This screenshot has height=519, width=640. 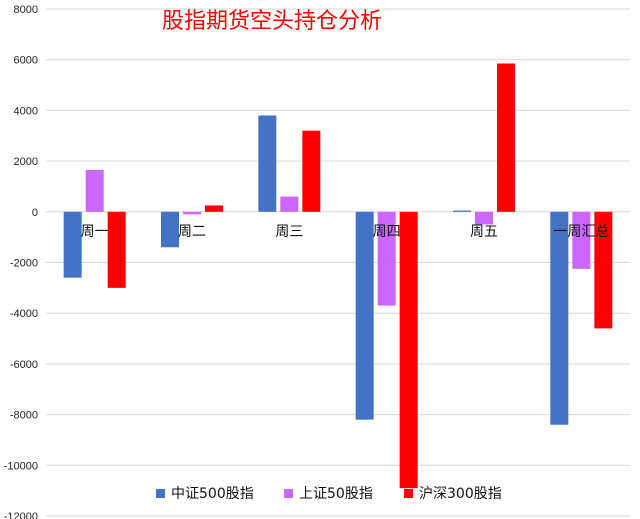 I want to click on y-tick-label: -2000, so click(x=24, y=264).